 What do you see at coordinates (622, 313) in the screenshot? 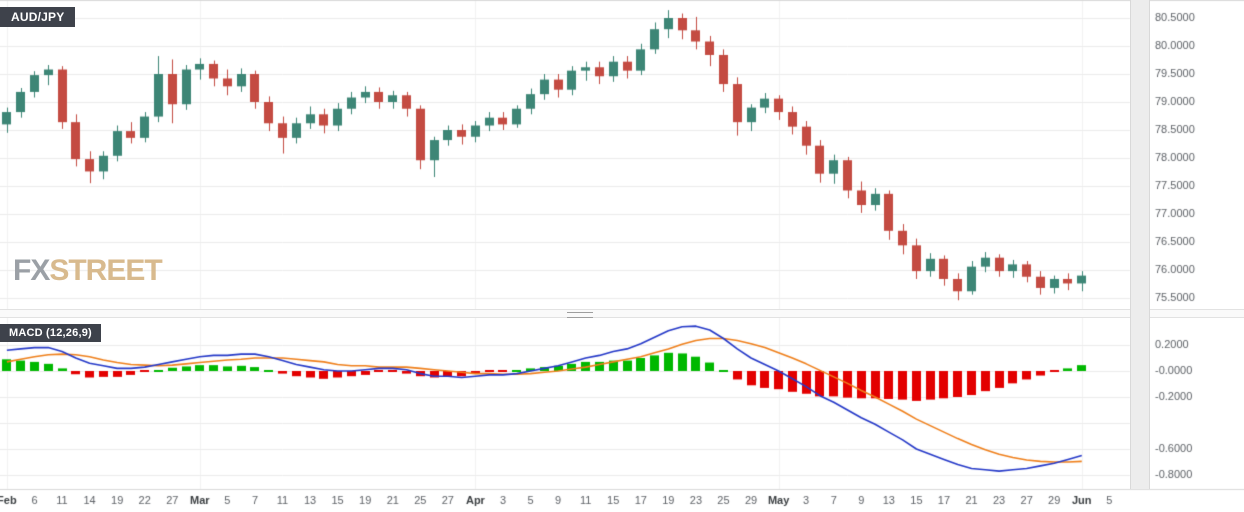
I see `panel-splitter` at bounding box center [622, 313].